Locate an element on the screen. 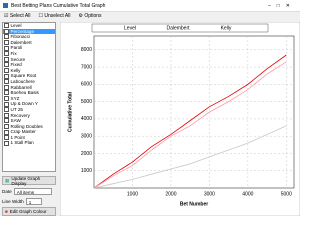 The width and height of the screenshot is (320, 240). list-item: SAW is located at coordinates (29, 121).